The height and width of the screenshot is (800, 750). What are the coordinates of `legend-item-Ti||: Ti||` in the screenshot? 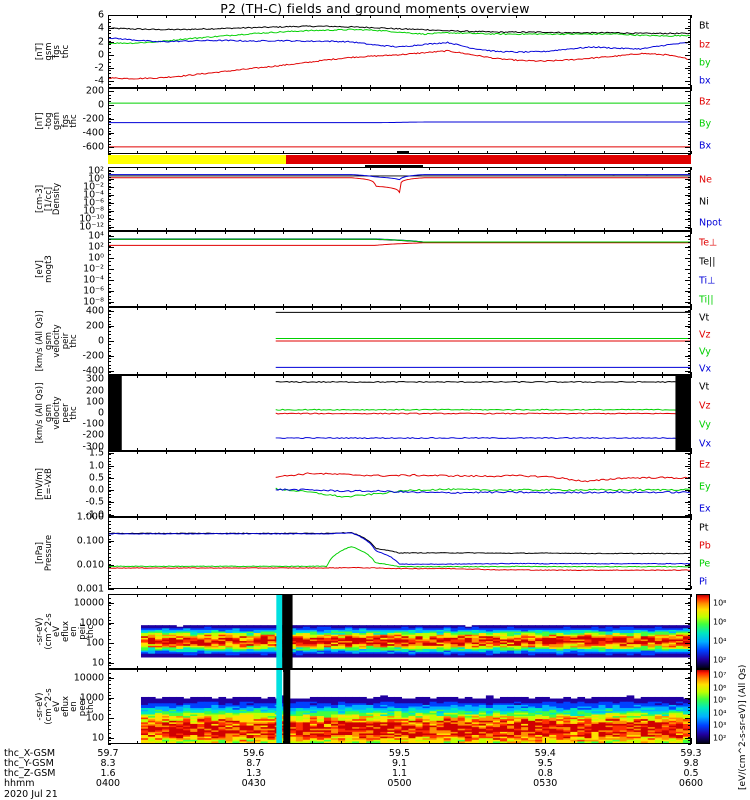 It's located at (706, 300).